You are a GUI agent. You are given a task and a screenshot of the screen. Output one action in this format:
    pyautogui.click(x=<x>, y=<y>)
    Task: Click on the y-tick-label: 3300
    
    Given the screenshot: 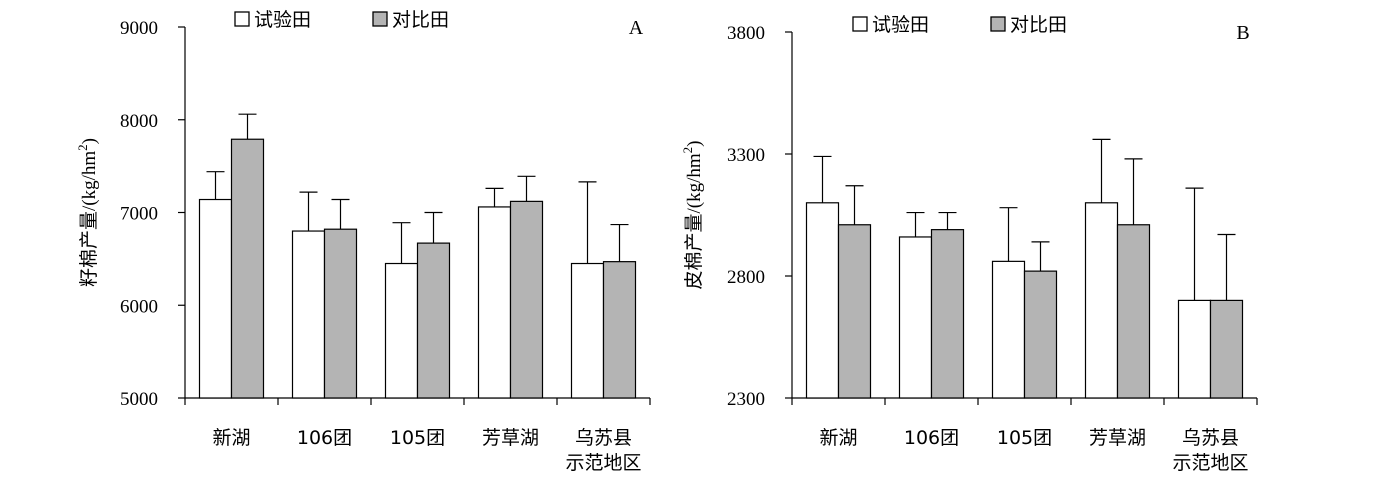 What is the action you would take?
    pyautogui.click(x=746, y=155)
    